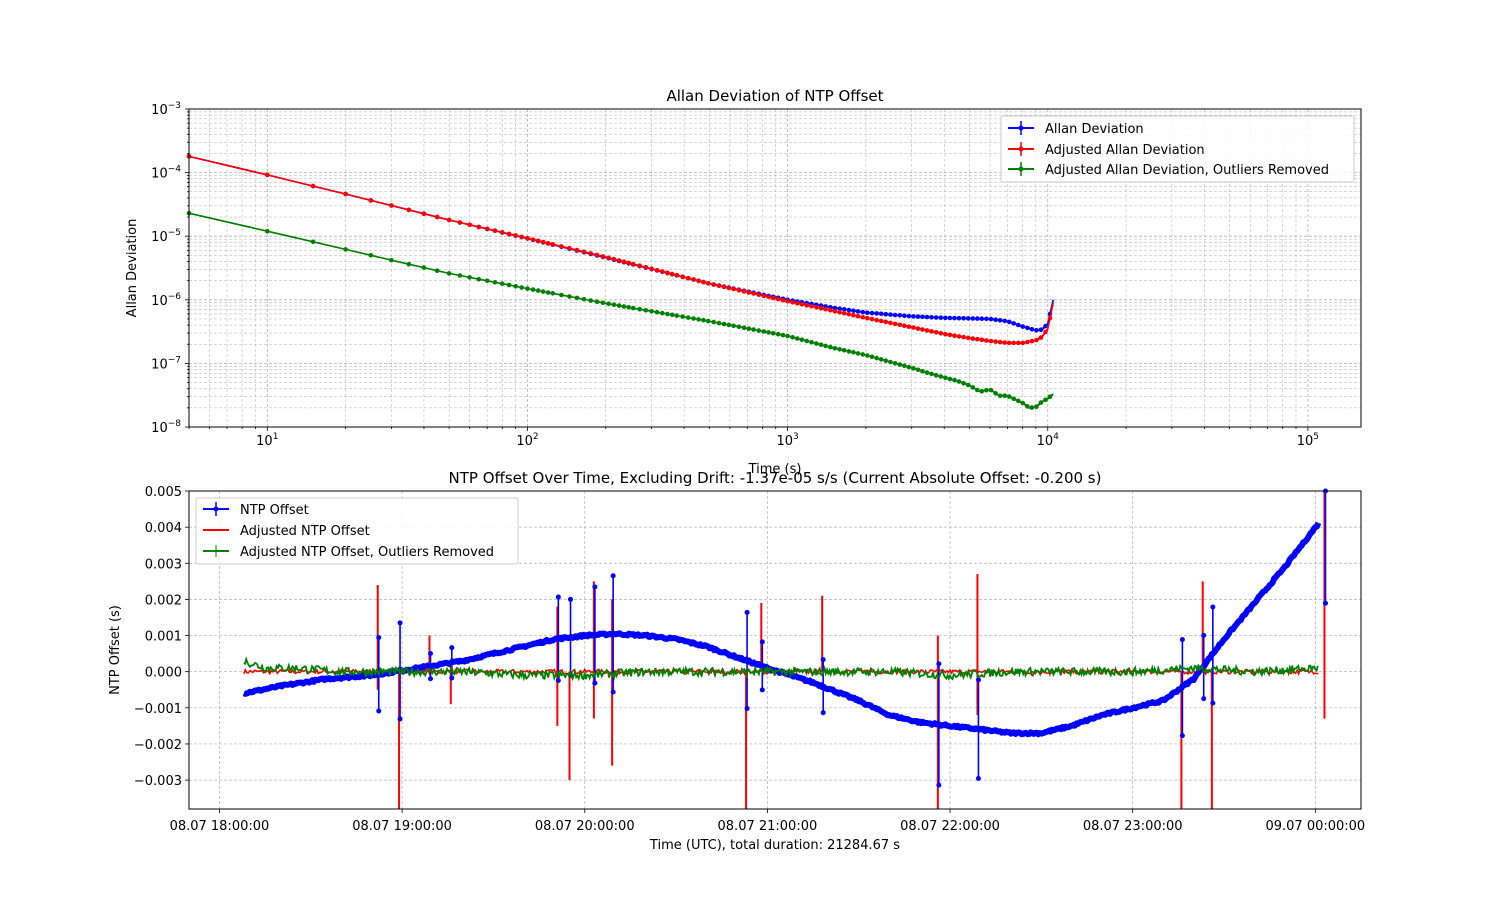 Image resolution: width=1512 pixels, height=909 pixels. Describe the element at coordinates (402, 826) in the screenshot. I see `x-tick-label: 08.07 19:00:00` at that location.